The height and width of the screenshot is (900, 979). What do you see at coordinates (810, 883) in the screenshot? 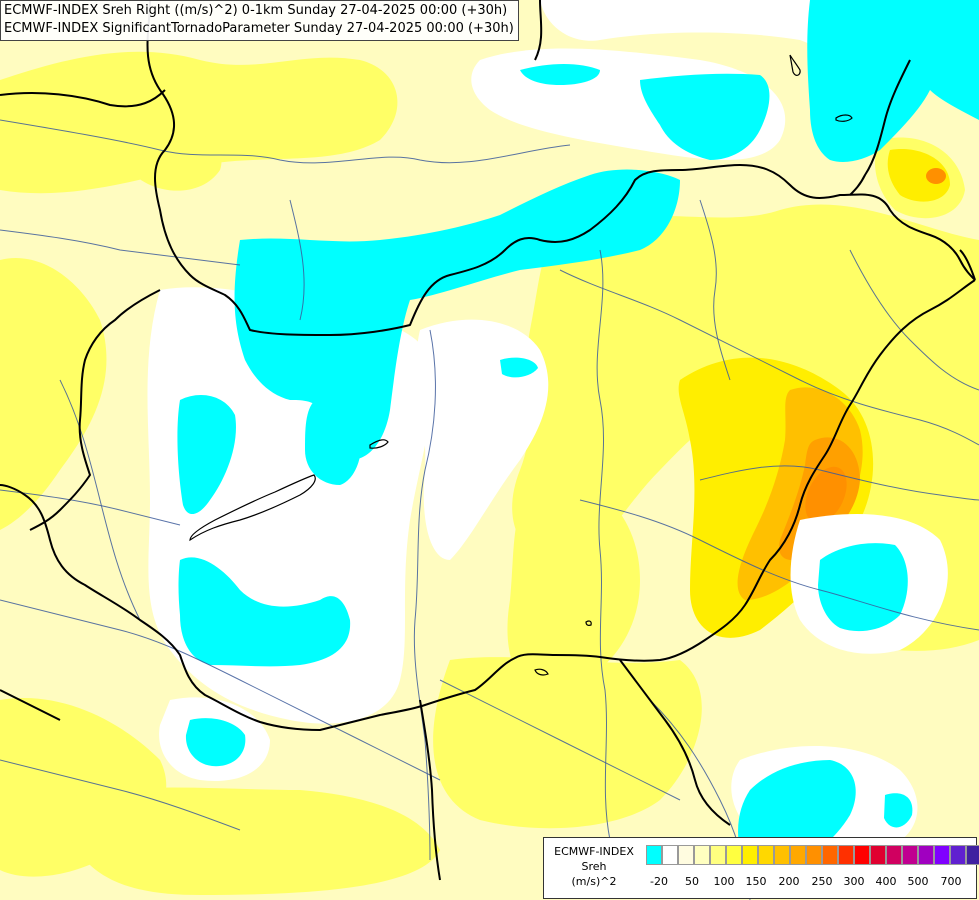
I see `legend-ticks: -20 50 100 150 200 250 300 400 500 700` at bounding box center [810, 883].